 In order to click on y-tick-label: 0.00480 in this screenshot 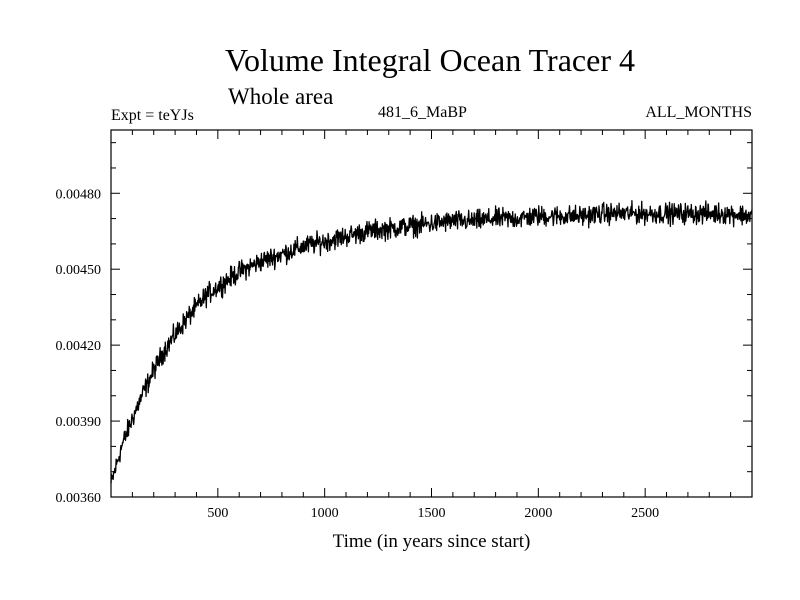, I will do `click(79, 194)`.